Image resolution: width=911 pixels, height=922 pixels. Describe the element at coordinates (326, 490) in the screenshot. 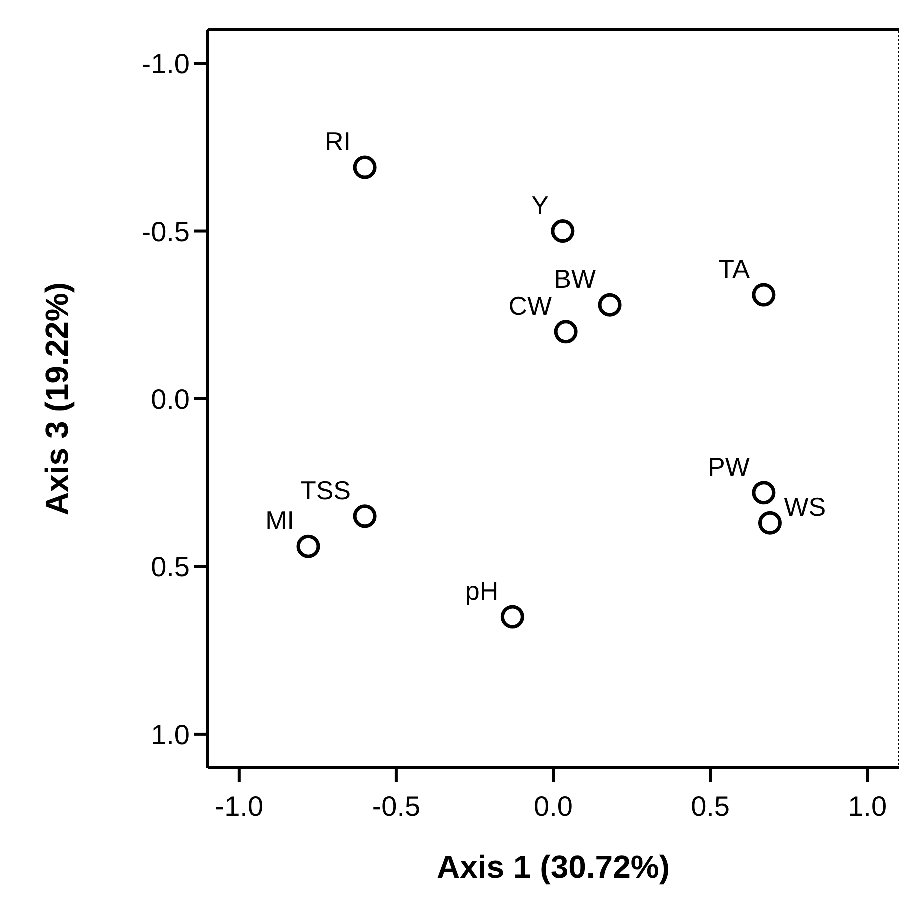

I see `annotation: TSS` at that location.